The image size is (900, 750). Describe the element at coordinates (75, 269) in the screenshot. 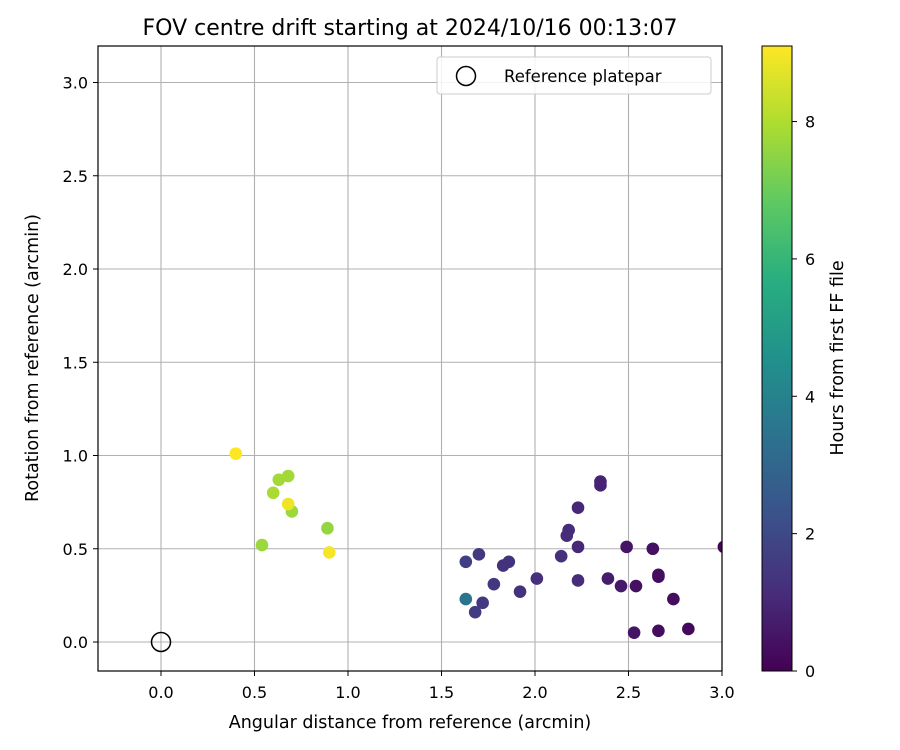

I see `y-tick-label: 2.0` at that location.